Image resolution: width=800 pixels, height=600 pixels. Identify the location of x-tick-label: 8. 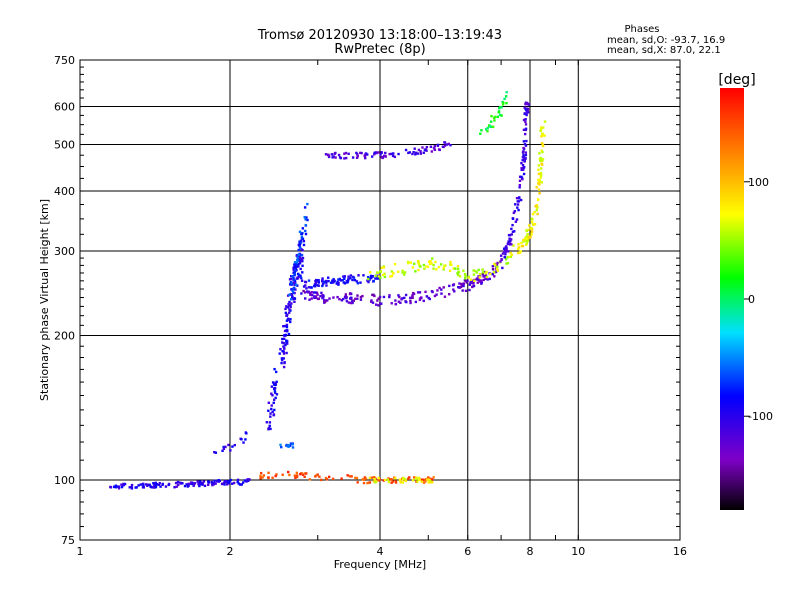
(530, 551).